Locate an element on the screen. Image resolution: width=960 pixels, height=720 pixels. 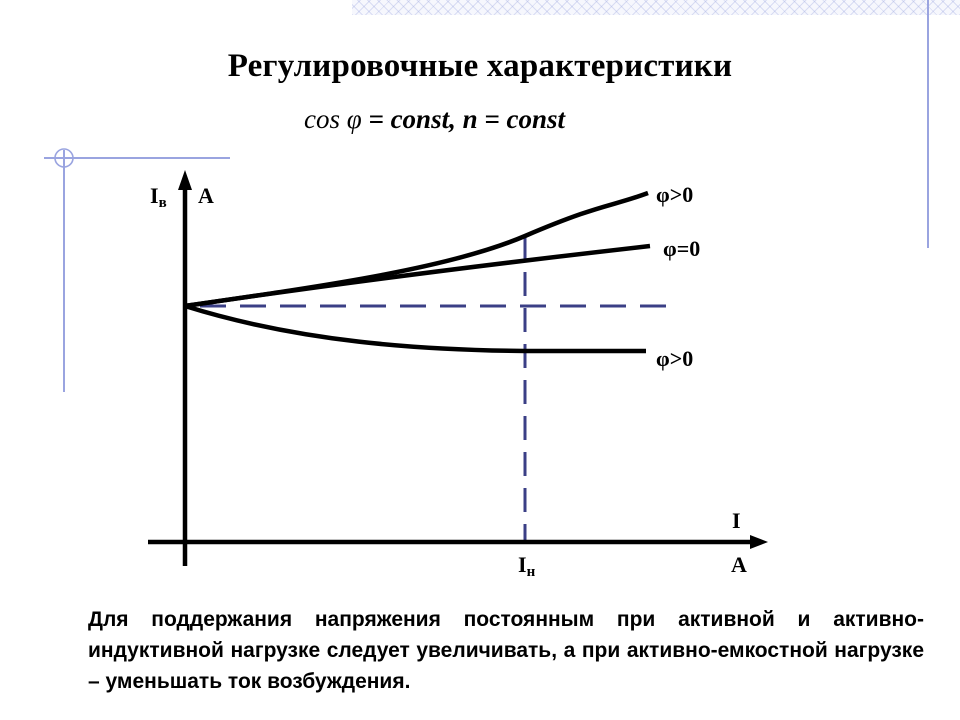
y-axis-arrow-icon is located at coordinates (185, 180).